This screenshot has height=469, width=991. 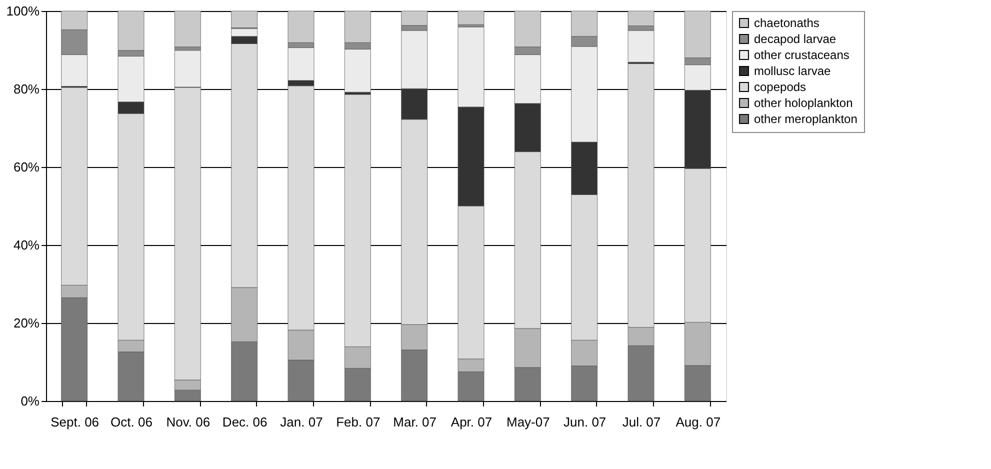 What do you see at coordinates (26, 167) in the screenshot?
I see `y-tick-label: 60%` at bounding box center [26, 167].